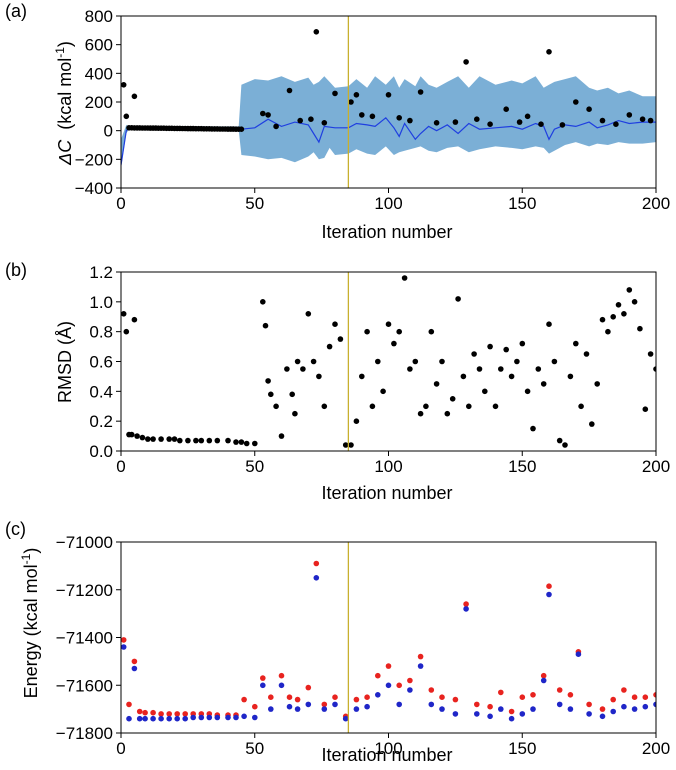 This screenshot has width=676, height=770. Describe the element at coordinates (65, 152) in the screenshot. I see `y-axis-label-a-symbol: ΔC` at that location.